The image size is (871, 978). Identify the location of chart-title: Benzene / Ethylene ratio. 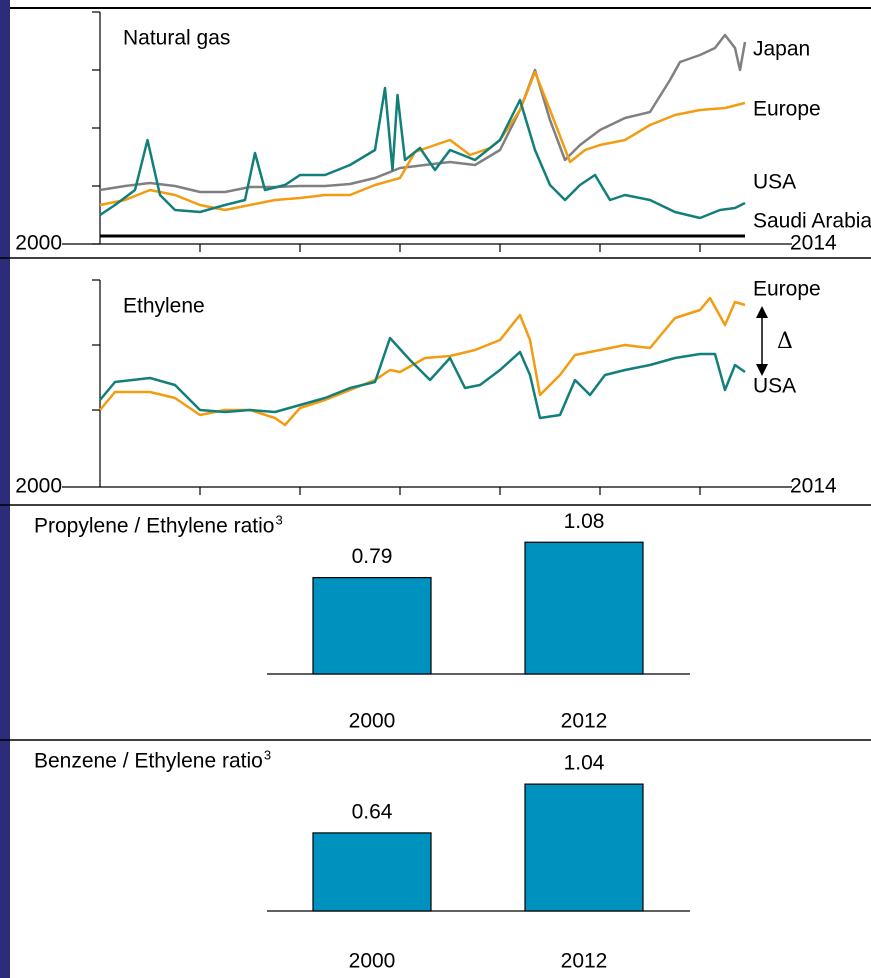
(148, 761).